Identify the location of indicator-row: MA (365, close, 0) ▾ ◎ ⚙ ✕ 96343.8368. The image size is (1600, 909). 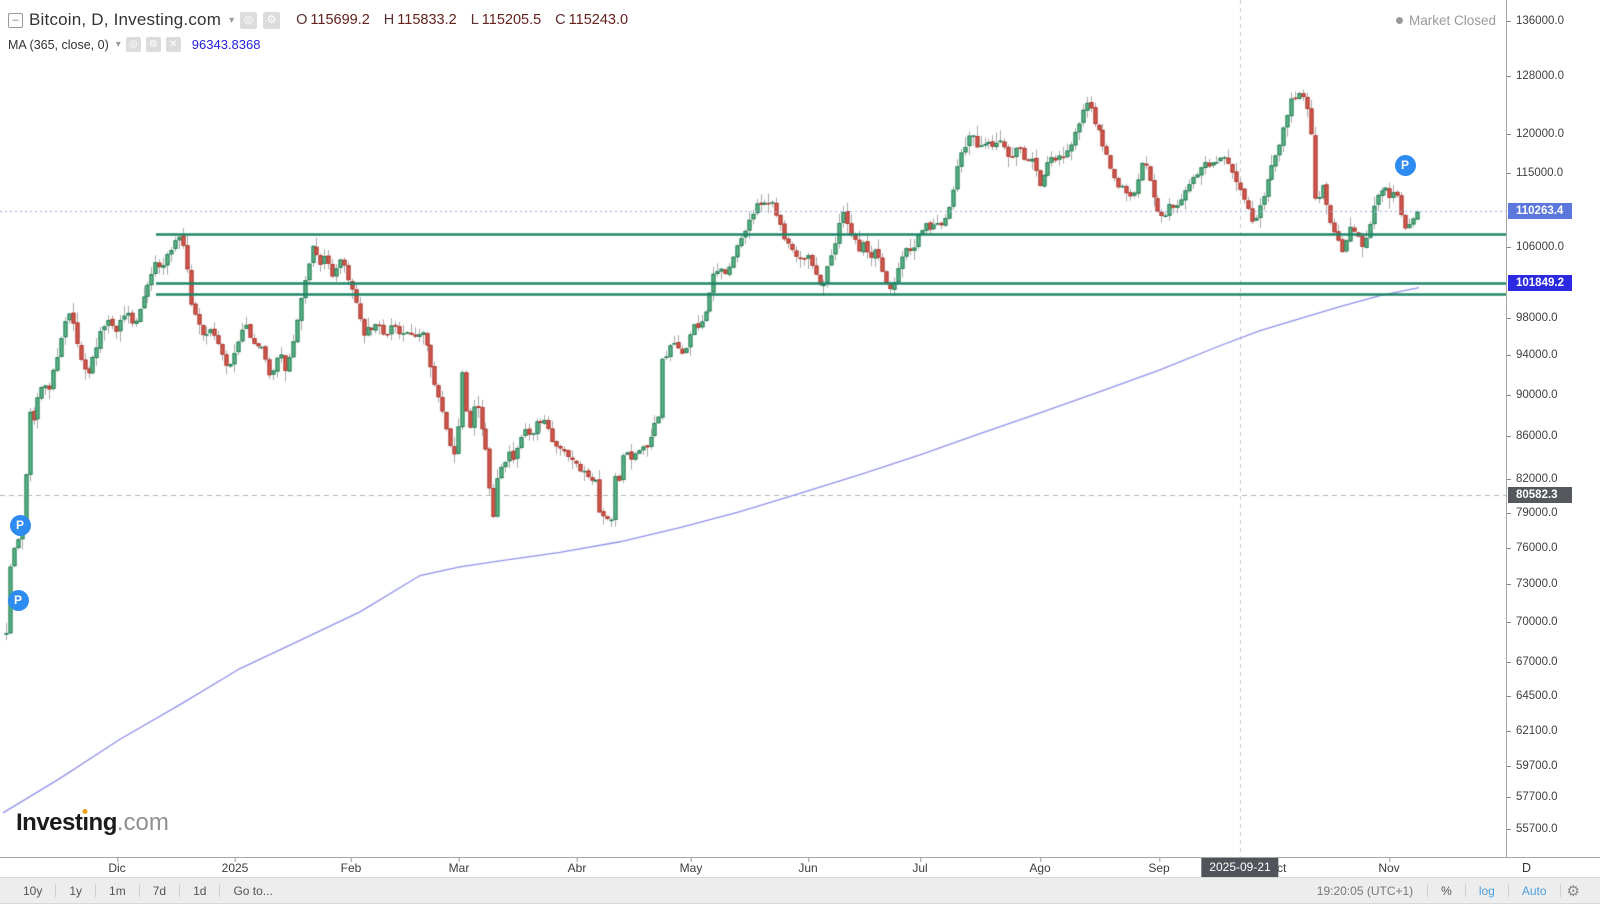
(134, 44).